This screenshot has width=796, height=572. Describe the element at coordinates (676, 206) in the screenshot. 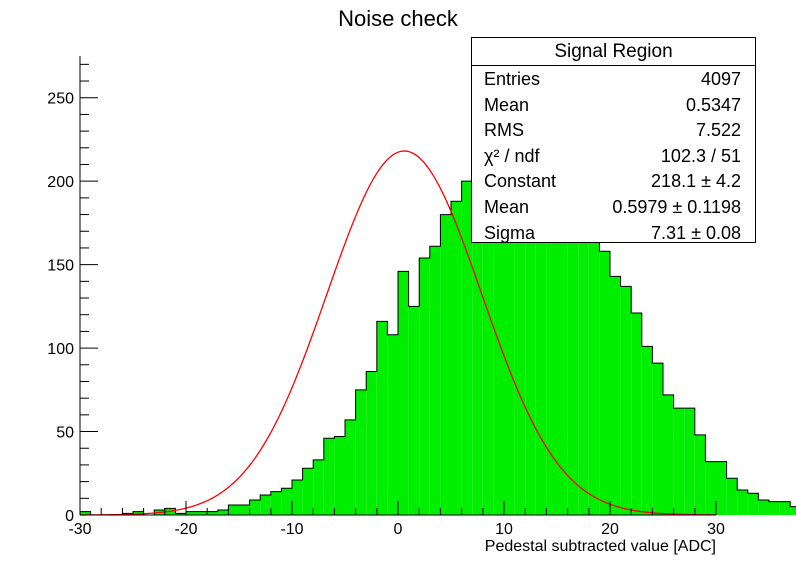

I see `stats-value: 0.5979 ± 0.1198` at that location.